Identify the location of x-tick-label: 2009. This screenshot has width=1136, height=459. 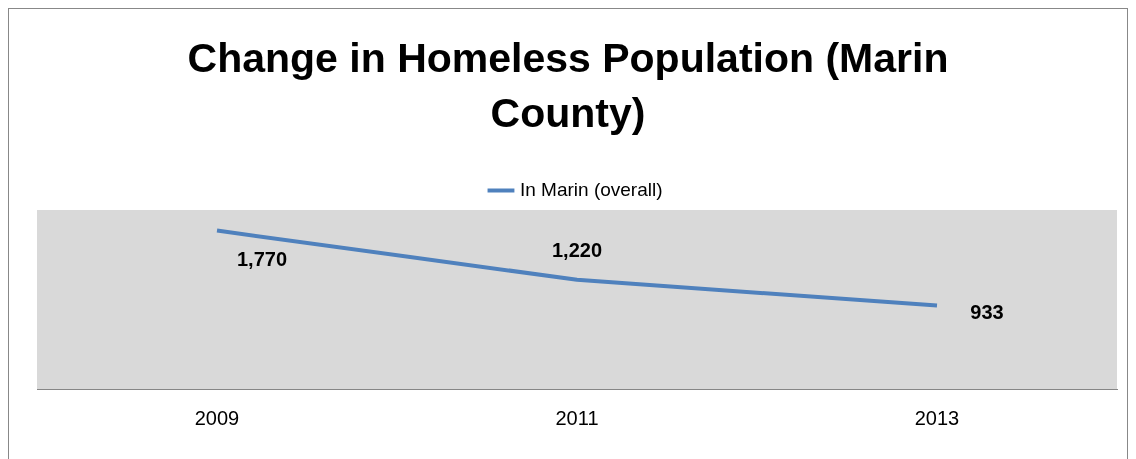
(217, 417).